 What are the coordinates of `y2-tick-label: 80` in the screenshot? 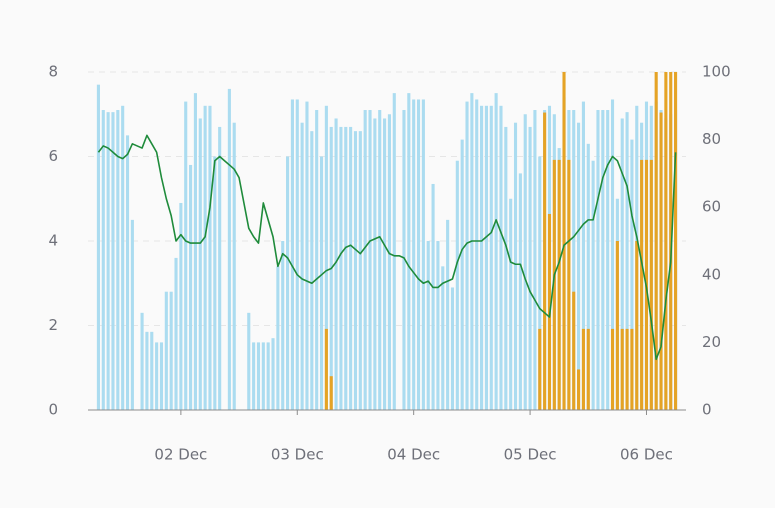 It's located at (711, 139).